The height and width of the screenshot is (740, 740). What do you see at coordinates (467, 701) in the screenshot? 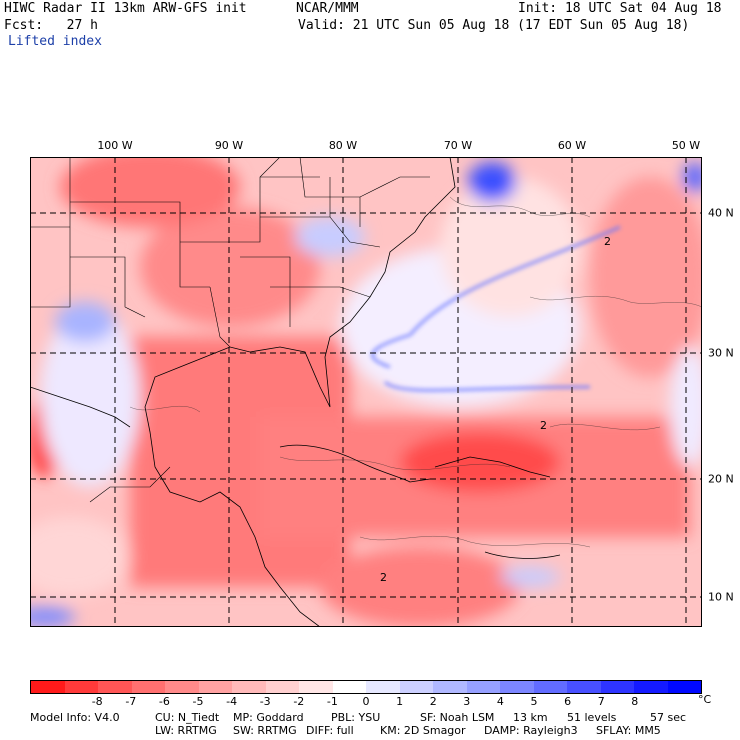
I see `colorbar-tick-label: 3` at bounding box center [467, 701].